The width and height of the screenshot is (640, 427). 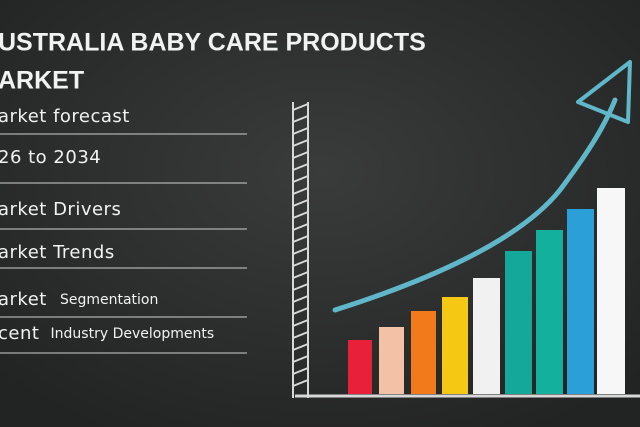 I want to click on menu-lead: cent, so click(x=19, y=333).